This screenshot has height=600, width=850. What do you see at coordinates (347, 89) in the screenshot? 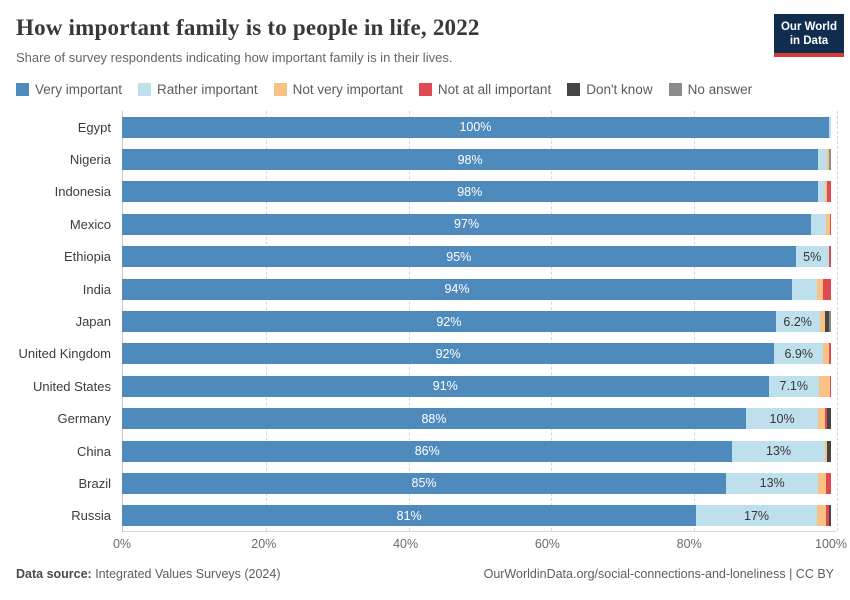
I see `legend-label: Not very important` at bounding box center [347, 89].